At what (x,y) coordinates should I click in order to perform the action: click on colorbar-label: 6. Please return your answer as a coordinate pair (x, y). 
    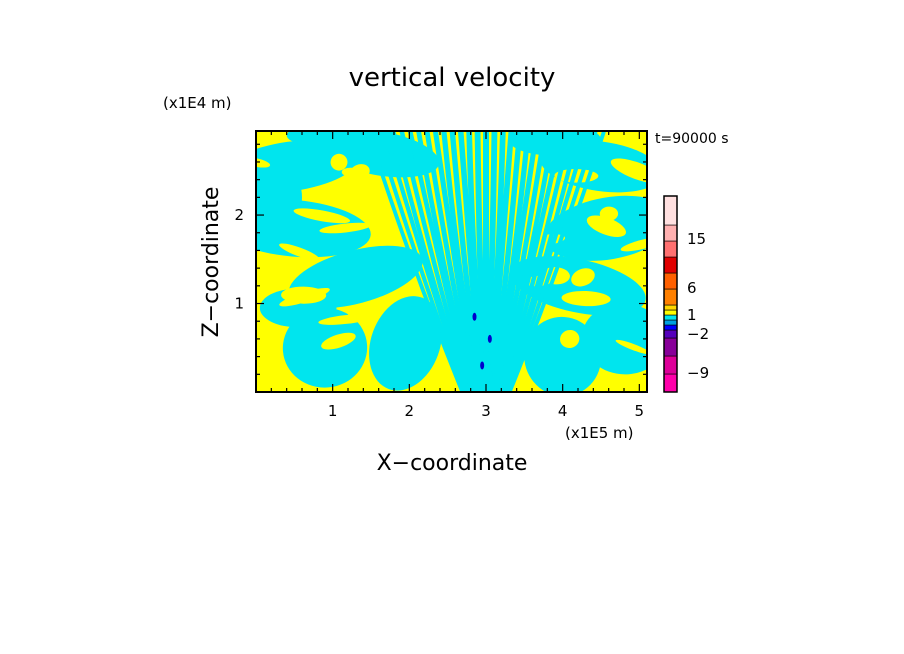
    Looking at the image, I should click on (692, 288).